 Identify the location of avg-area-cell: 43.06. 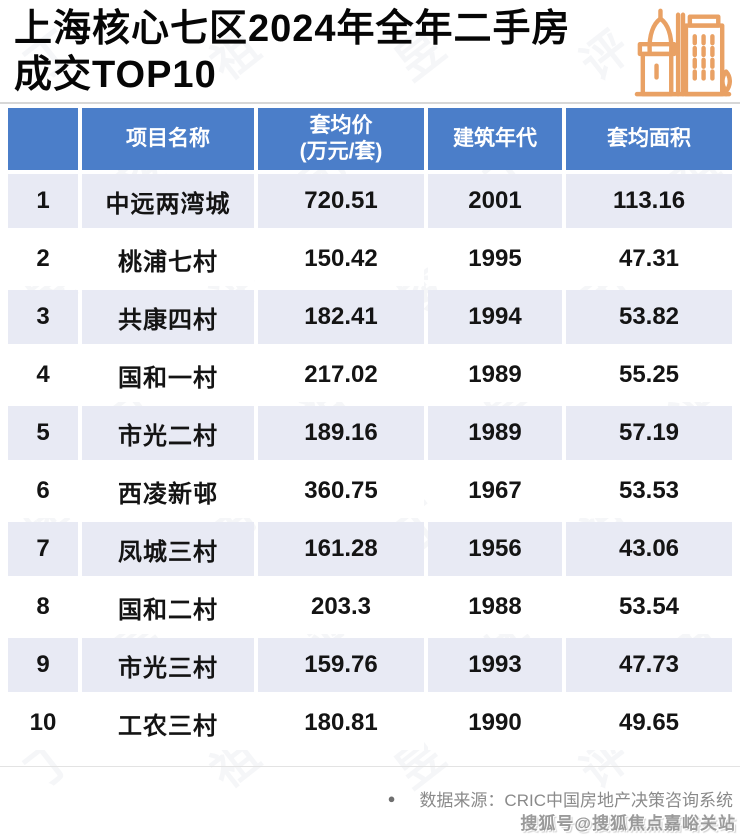
(649, 549).